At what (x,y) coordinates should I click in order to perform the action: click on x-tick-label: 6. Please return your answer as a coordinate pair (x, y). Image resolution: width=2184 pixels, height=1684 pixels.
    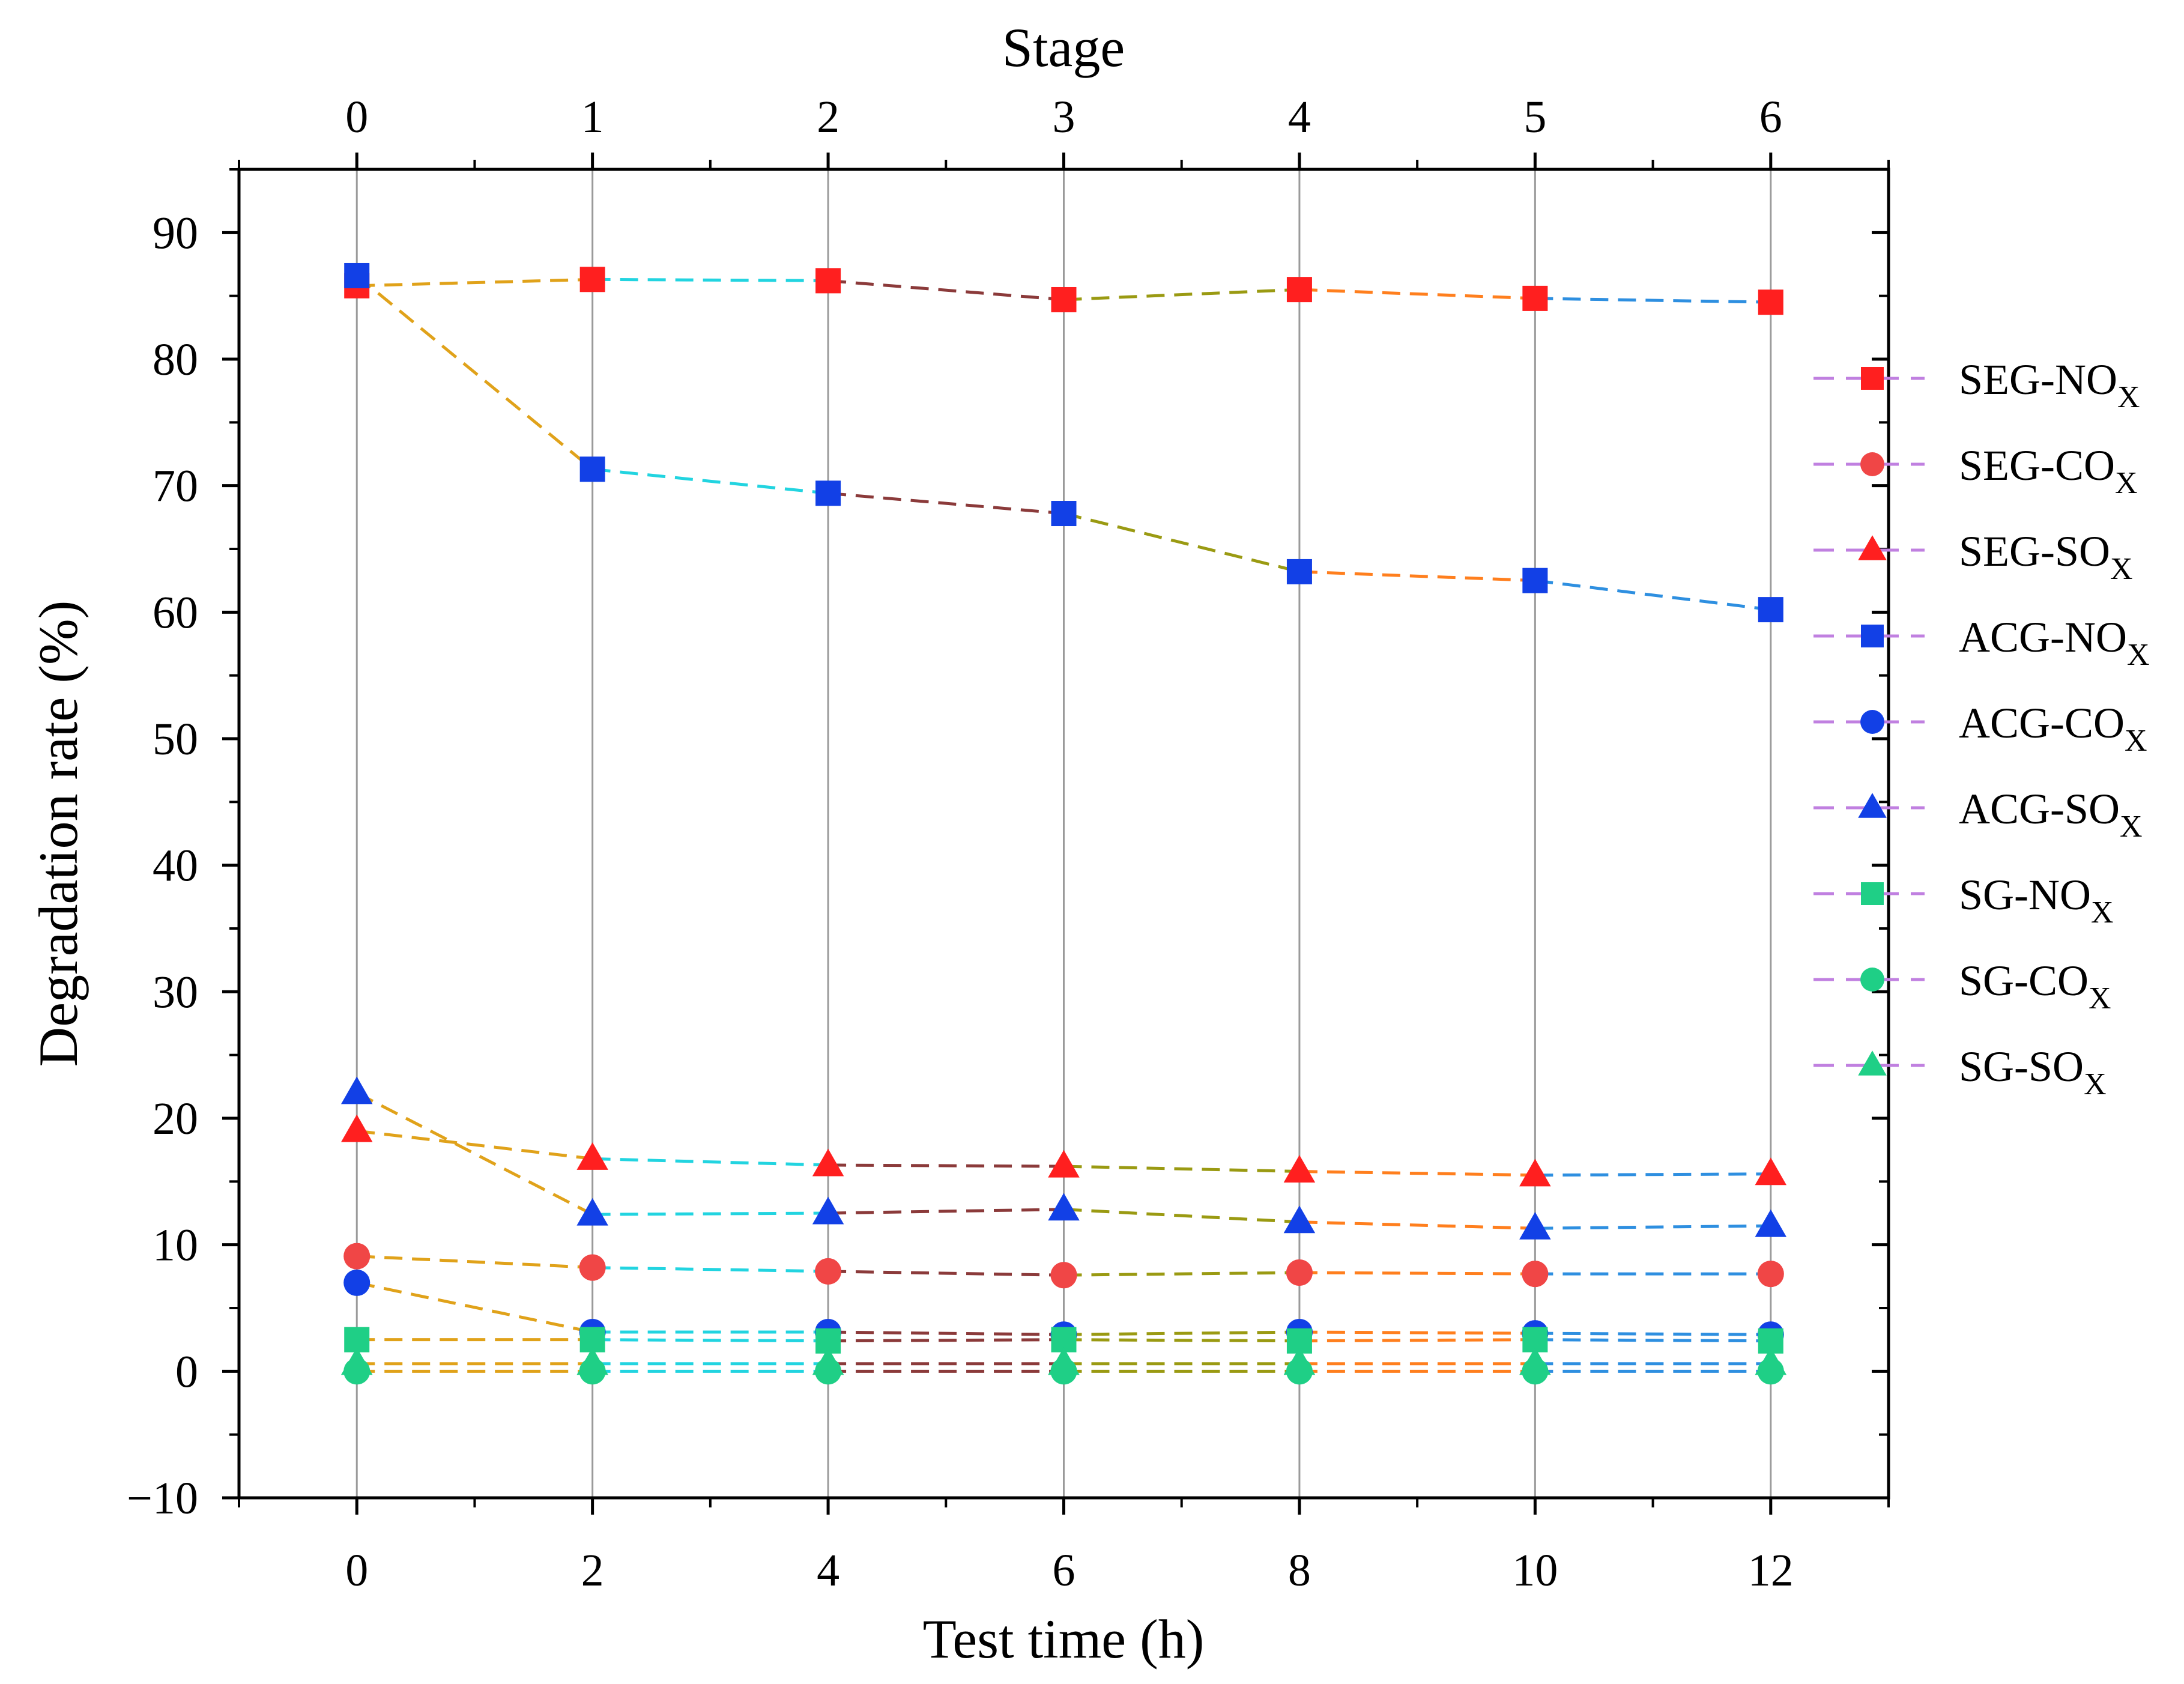
    Looking at the image, I should click on (1064, 1570).